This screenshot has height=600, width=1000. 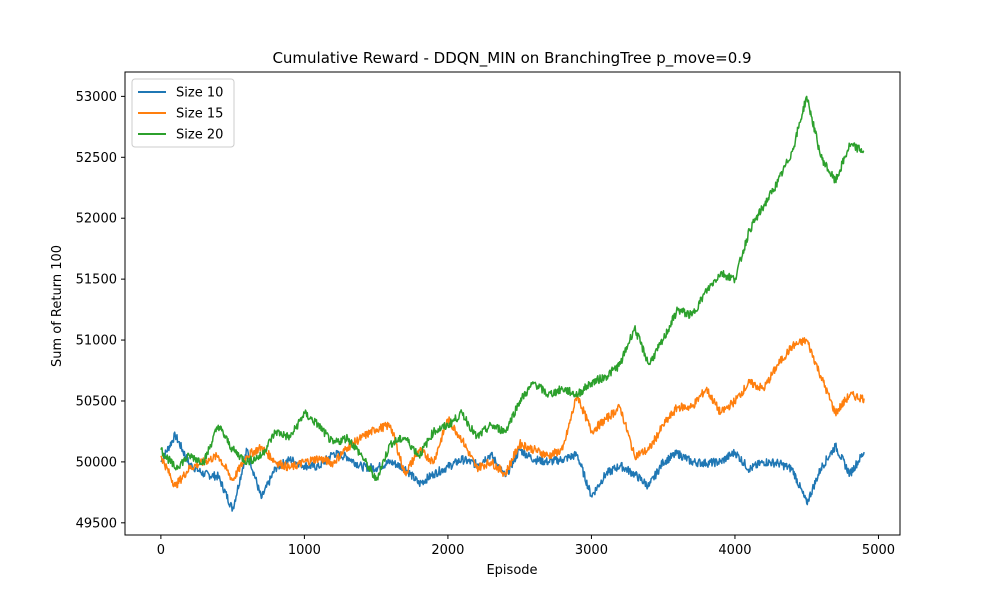 I want to click on y-tick-label: 52500, so click(x=96, y=158).